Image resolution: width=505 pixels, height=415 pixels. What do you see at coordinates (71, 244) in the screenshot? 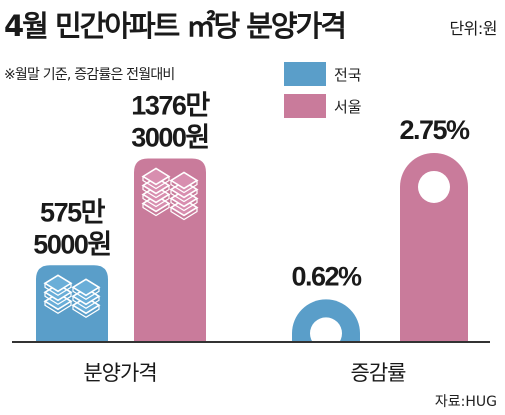
I see `value-label-price-national: 5000원` at bounding box center [71, 244].